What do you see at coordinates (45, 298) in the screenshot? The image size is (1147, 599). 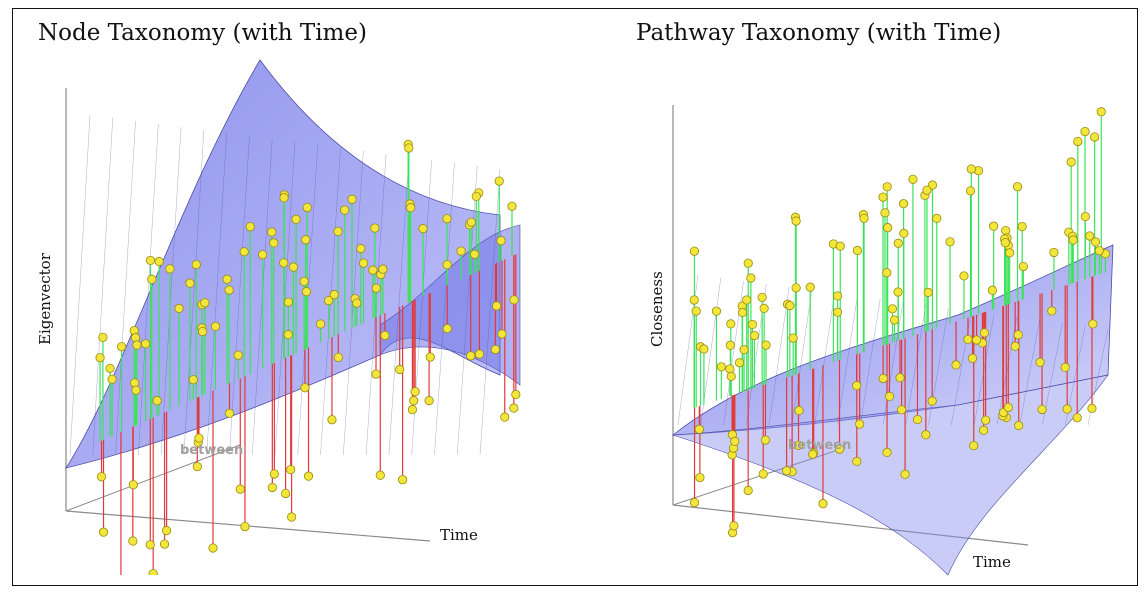 I see `left-y-axis-label: Eigenvector` at bounding box center [45, 298].